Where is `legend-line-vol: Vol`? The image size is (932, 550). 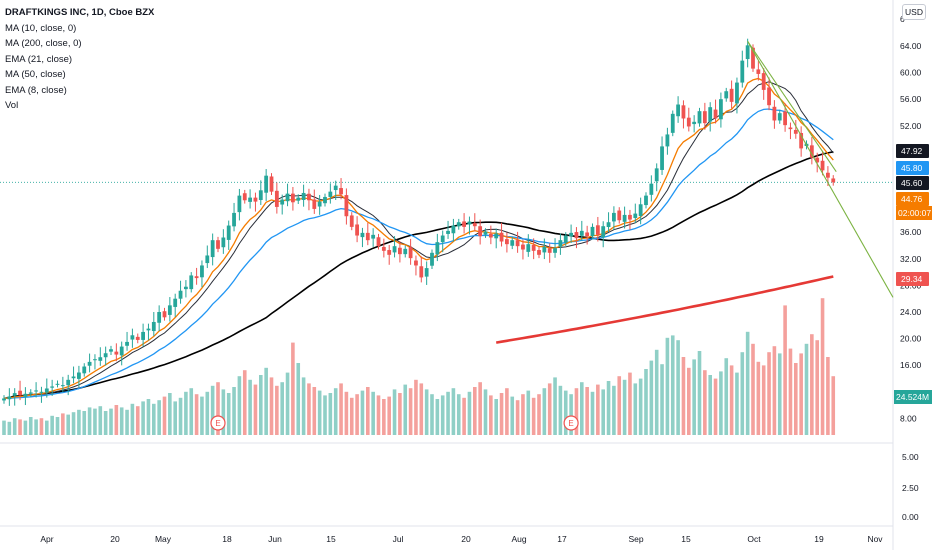
legend-line-vol: Vol is located at coordinates (12, 105).